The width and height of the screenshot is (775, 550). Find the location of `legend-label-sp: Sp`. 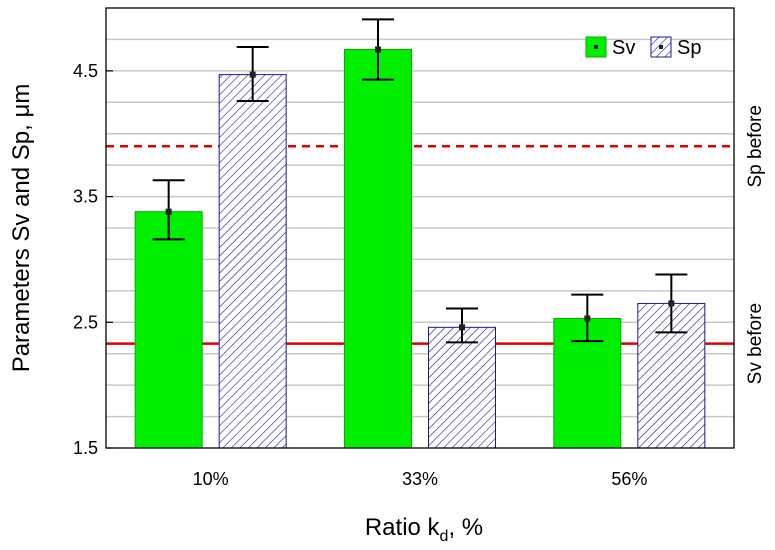

legend-label-sp: Sp is located at coordinates (689, 48).